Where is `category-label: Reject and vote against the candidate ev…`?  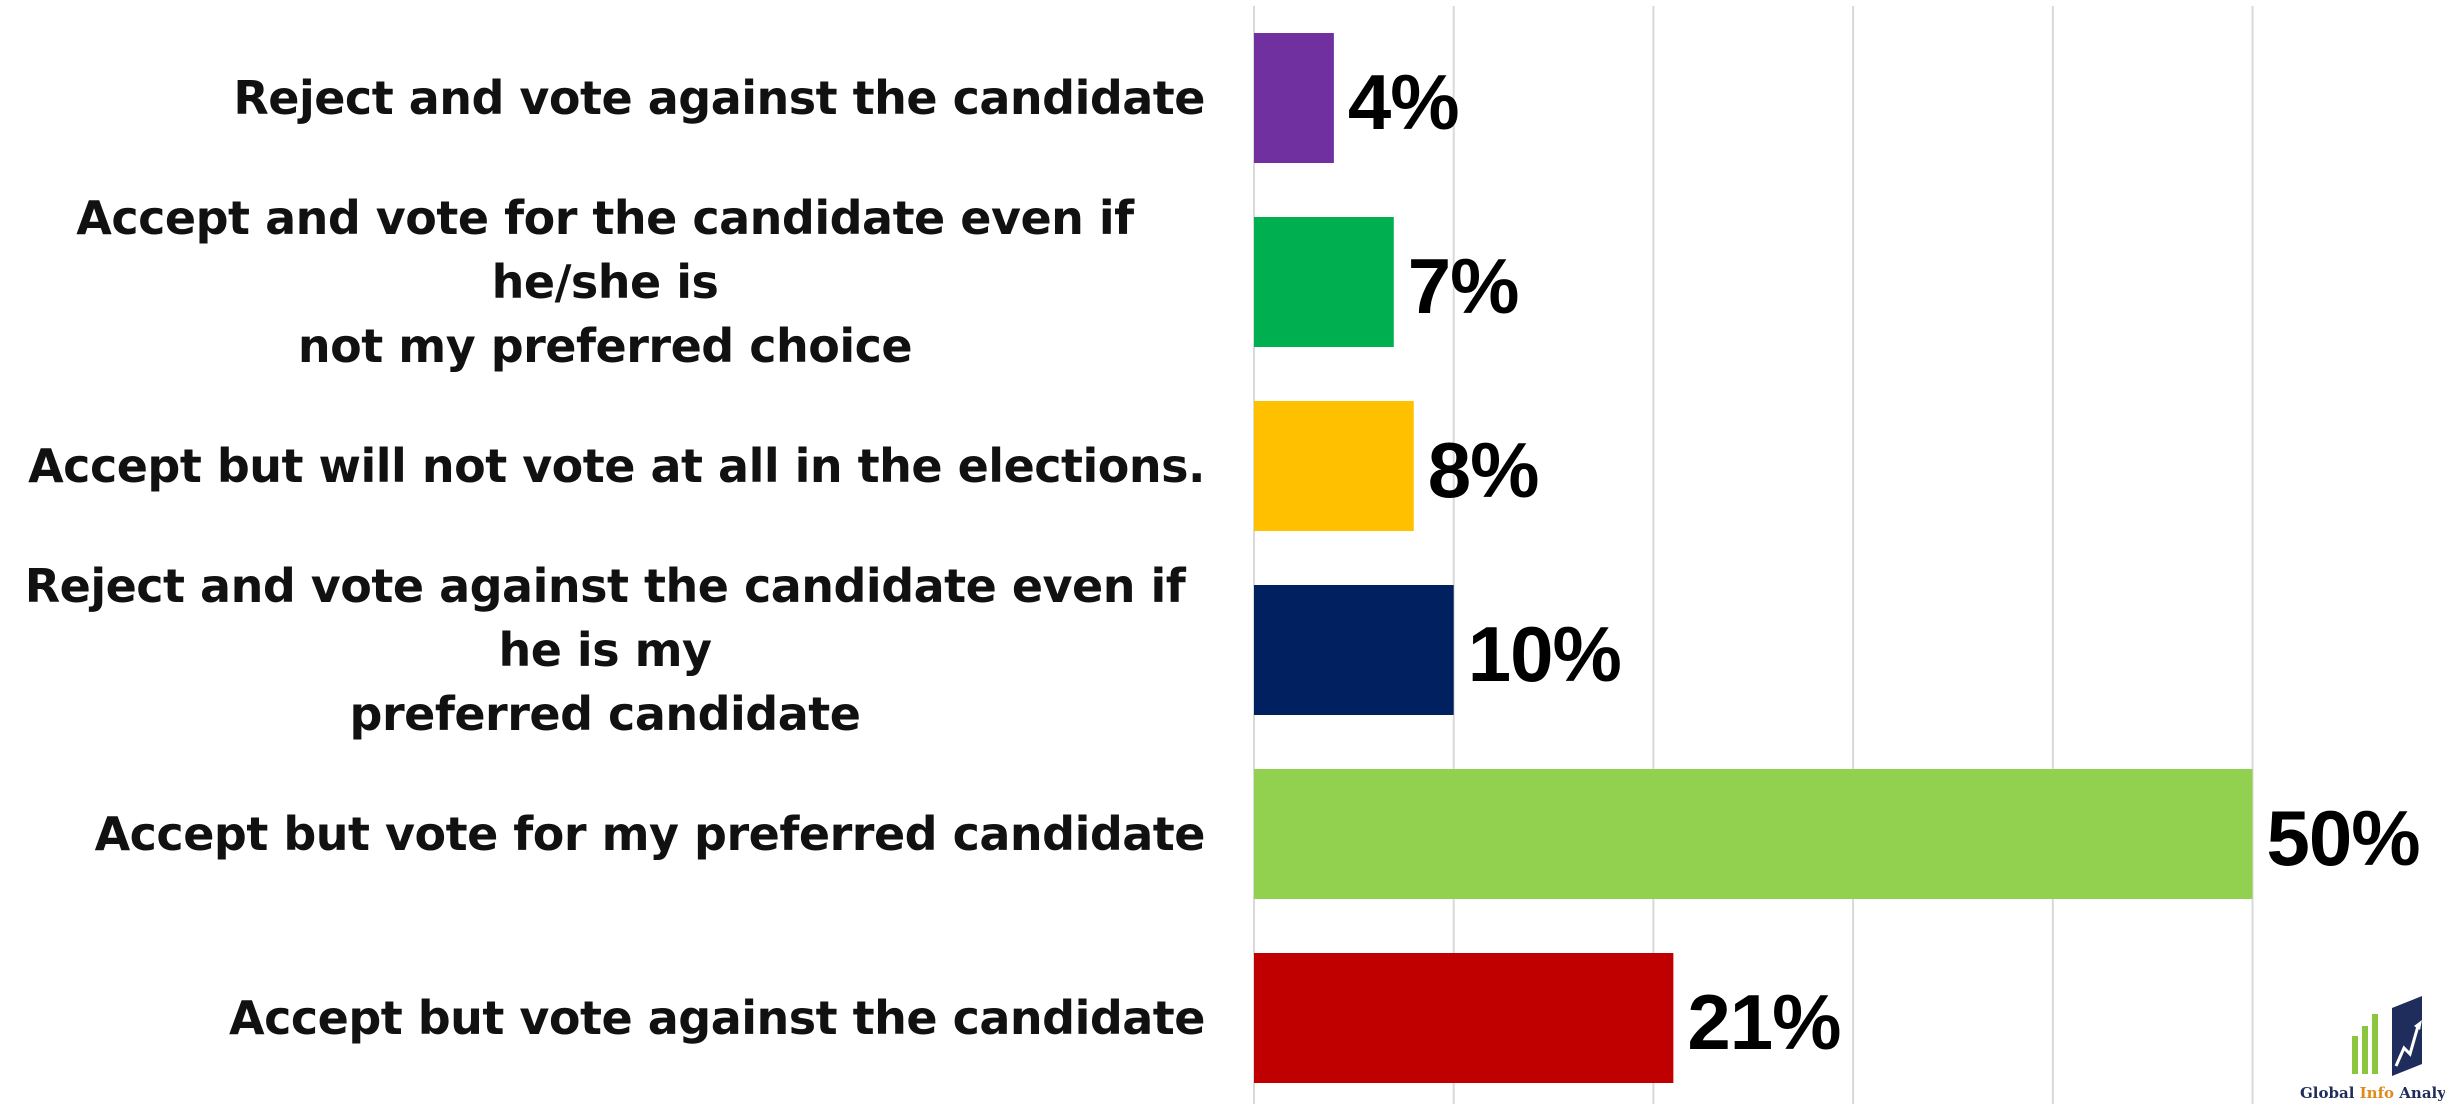
category-label: Reject and vote against the candidate ev… is located at coordinates (605, 650).